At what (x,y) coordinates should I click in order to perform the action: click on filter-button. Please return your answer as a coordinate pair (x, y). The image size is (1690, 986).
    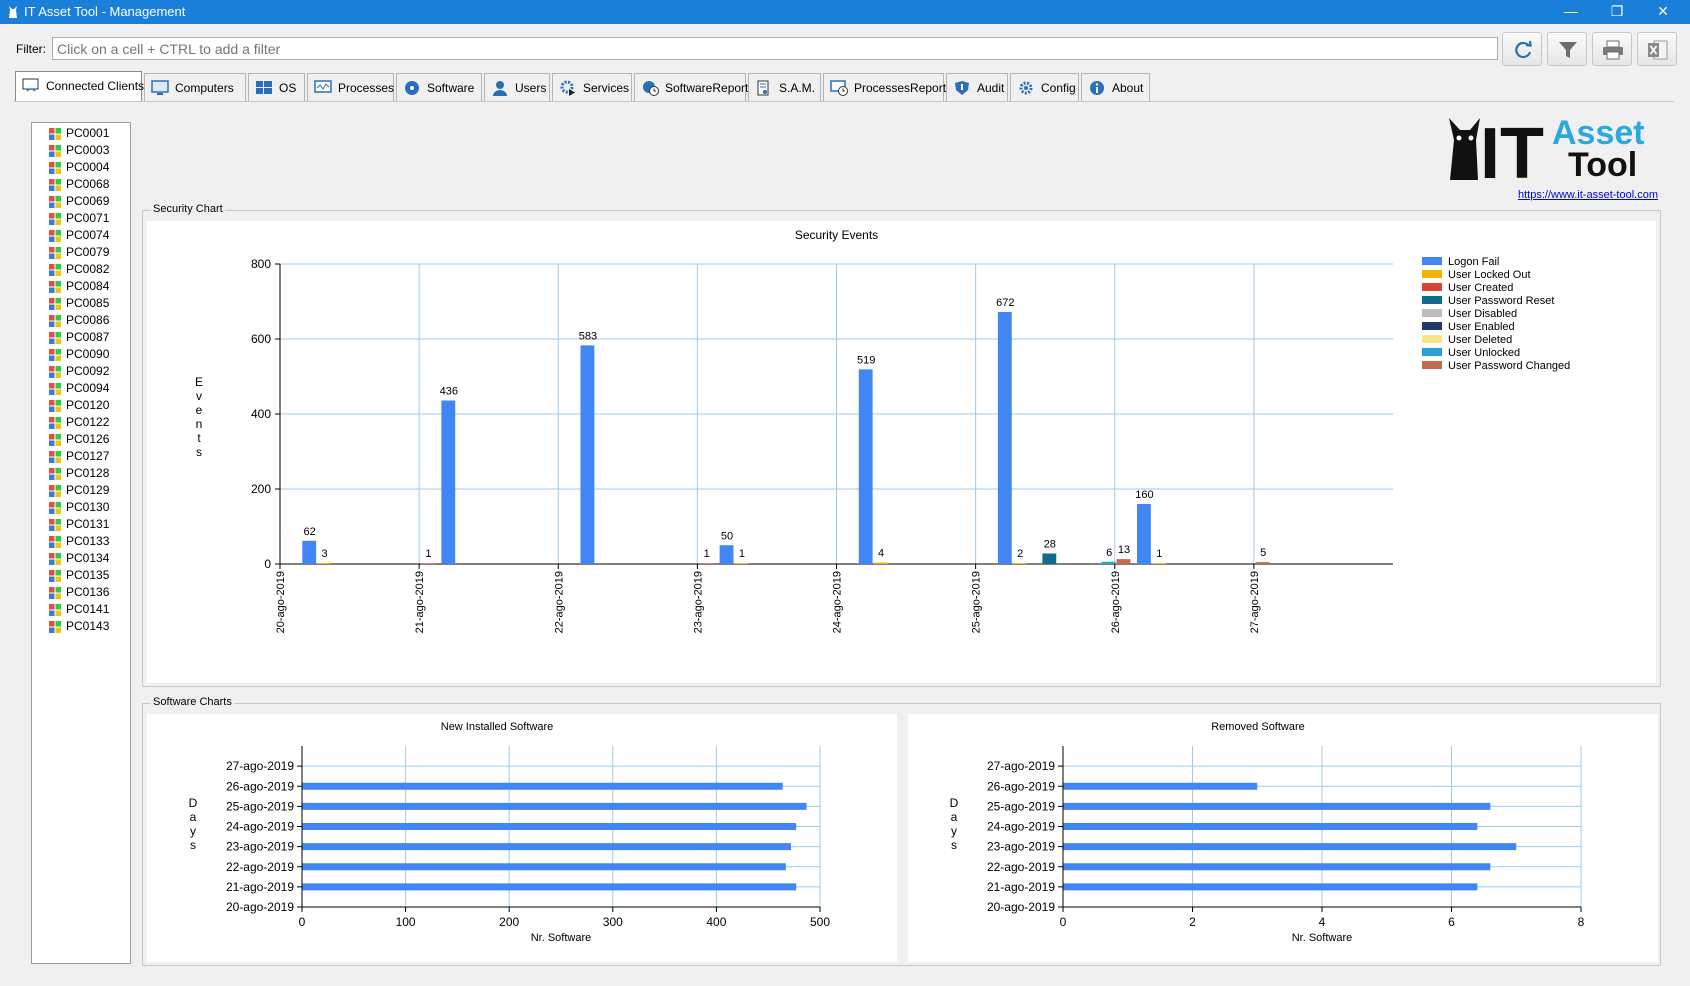
    Looking at the image, I should click on (1567, 49).